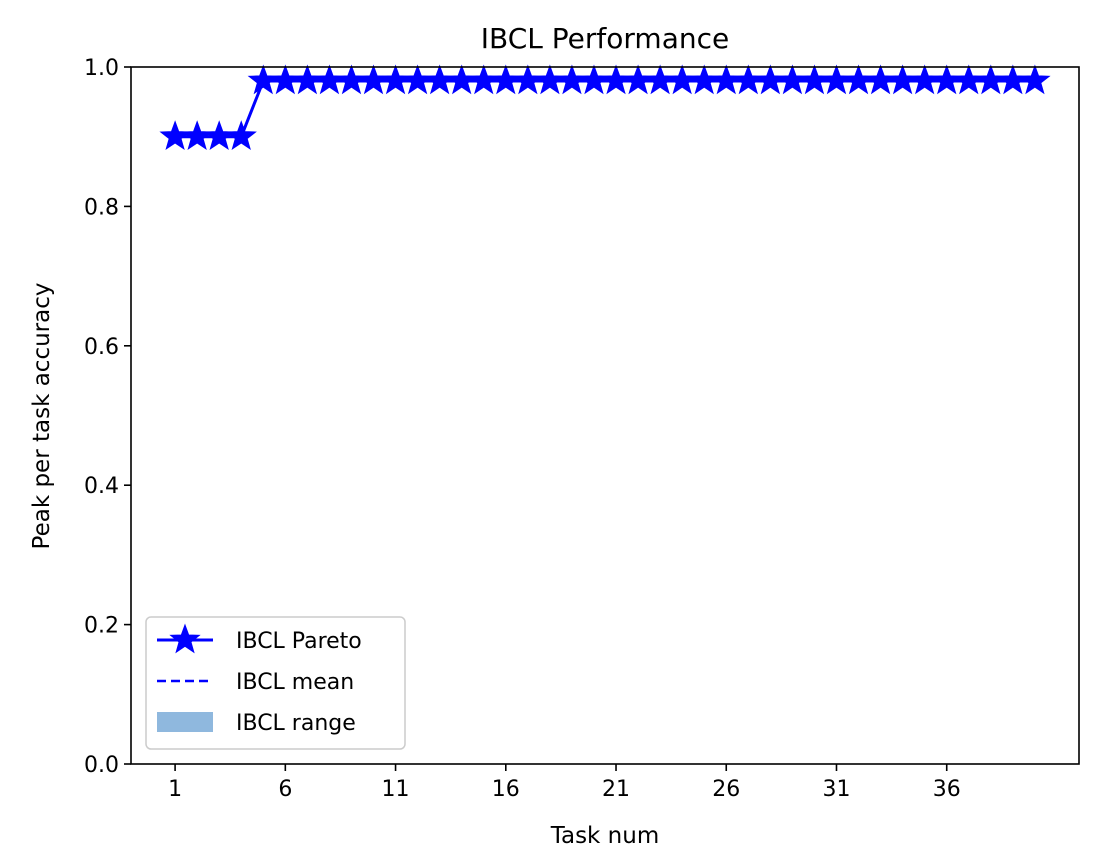 The width and height of the screenshot is (1100, 852). What do you see at coordinates (101, 765) in the screenshot?
I see `y-tick-label: 0.0` at bounding box center [101, 765].